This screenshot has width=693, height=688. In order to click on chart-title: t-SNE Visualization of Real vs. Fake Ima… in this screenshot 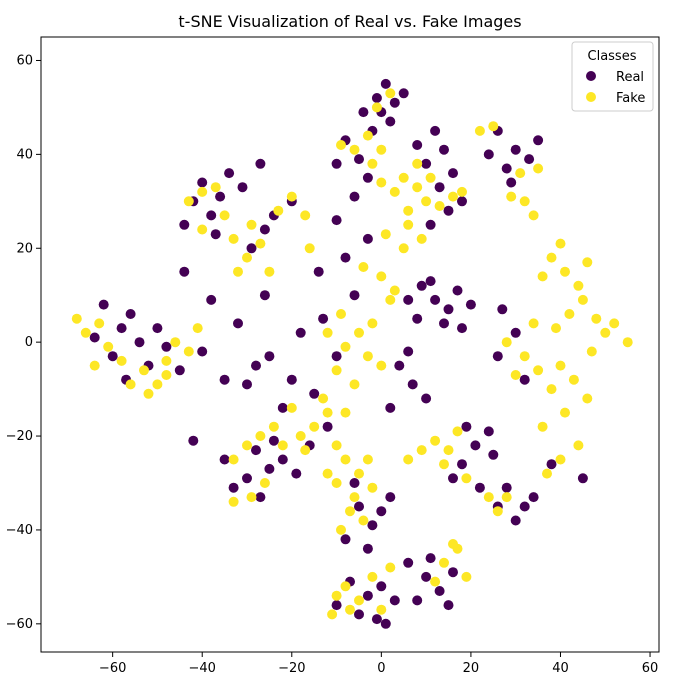, I will do `click(349, 21)`.